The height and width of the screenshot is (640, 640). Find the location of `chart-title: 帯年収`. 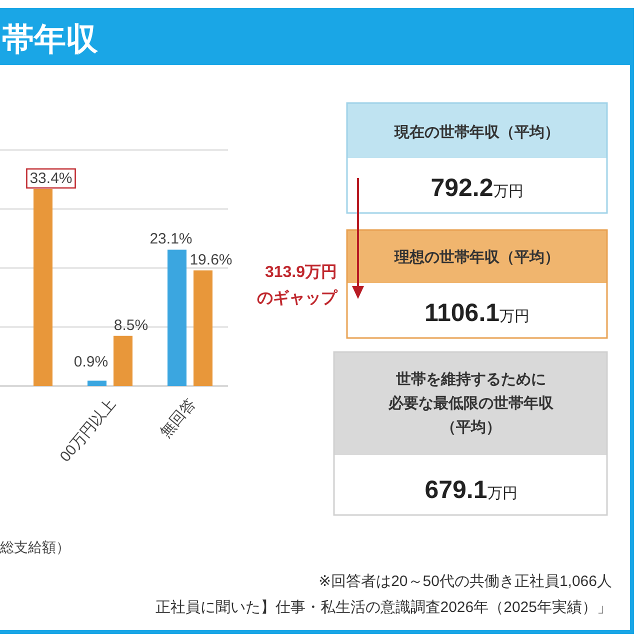

chart-title: 帯年収 is located at coordinates (50, 39).